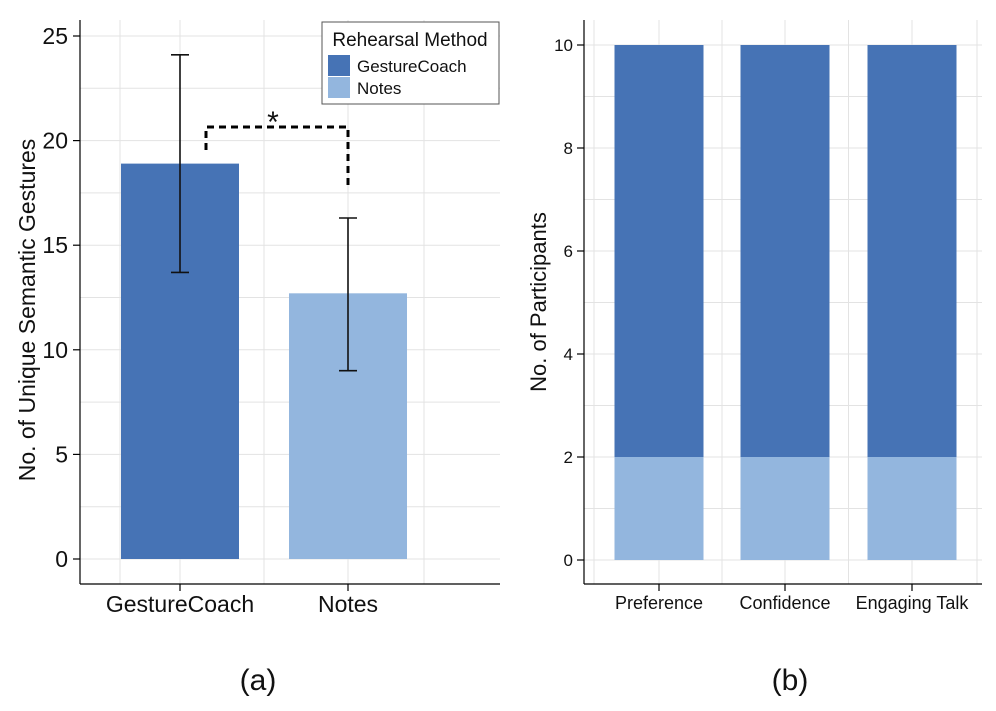 The height and width of the screenshot is (711, 996). I want to click on y-tick-label: 2, so click(568, 457).